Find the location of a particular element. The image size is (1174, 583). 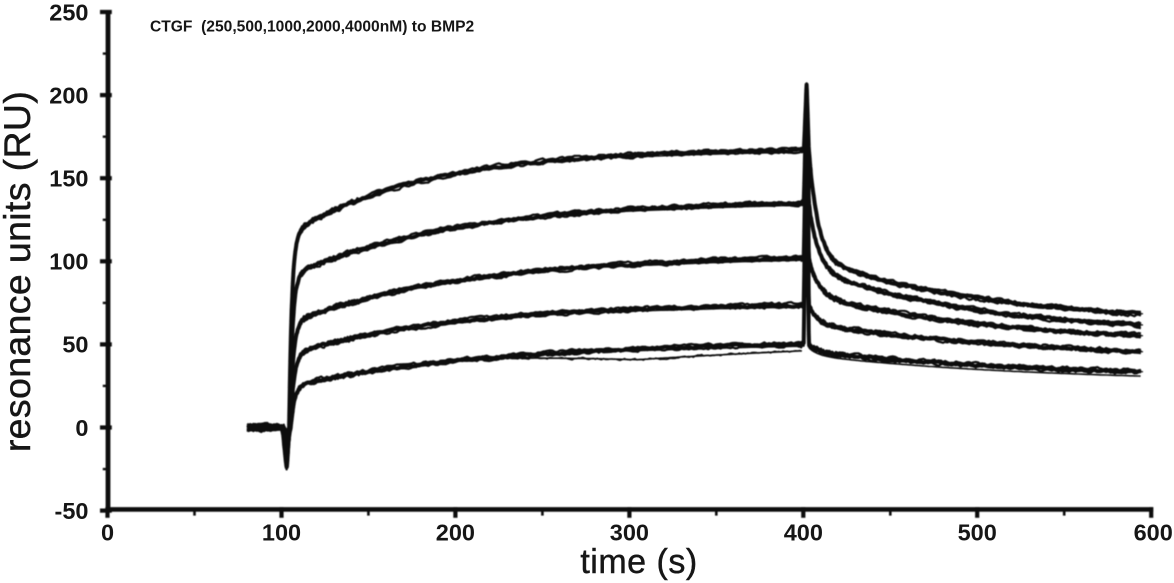

svg-text: 400 is located at coordinates (803, 533).